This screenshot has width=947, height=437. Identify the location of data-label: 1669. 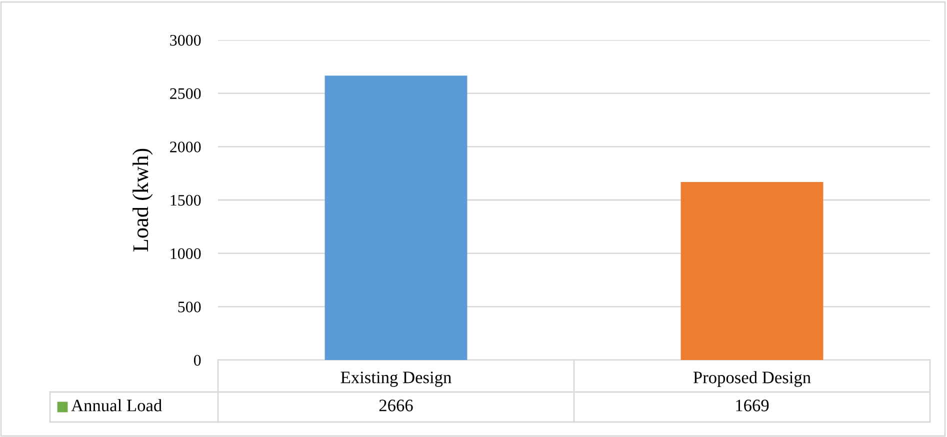
(752, 406).